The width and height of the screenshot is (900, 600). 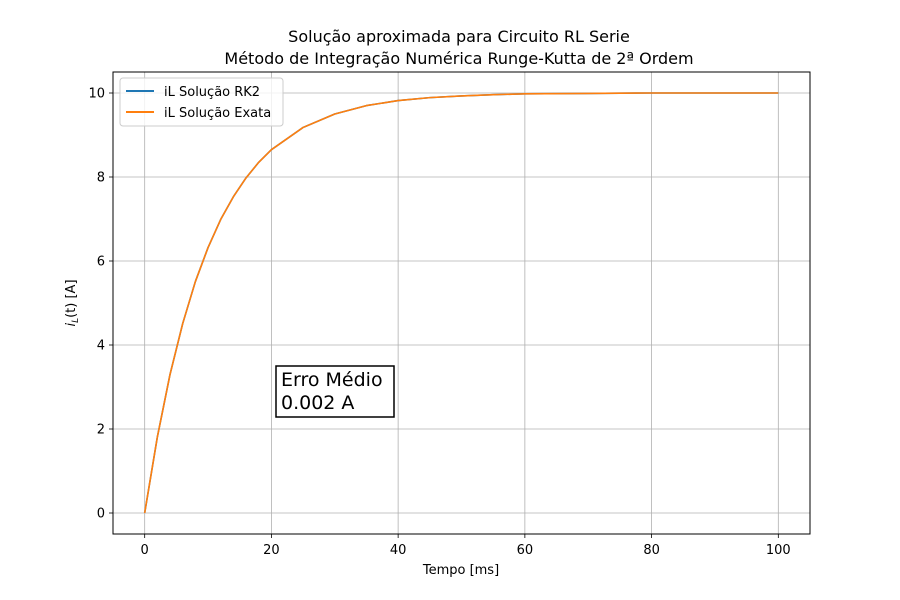 What do you see at coordinates (71, 325) in the screenshot?
I see `y-axis-label-main: i` at bounding box center [71, 325].